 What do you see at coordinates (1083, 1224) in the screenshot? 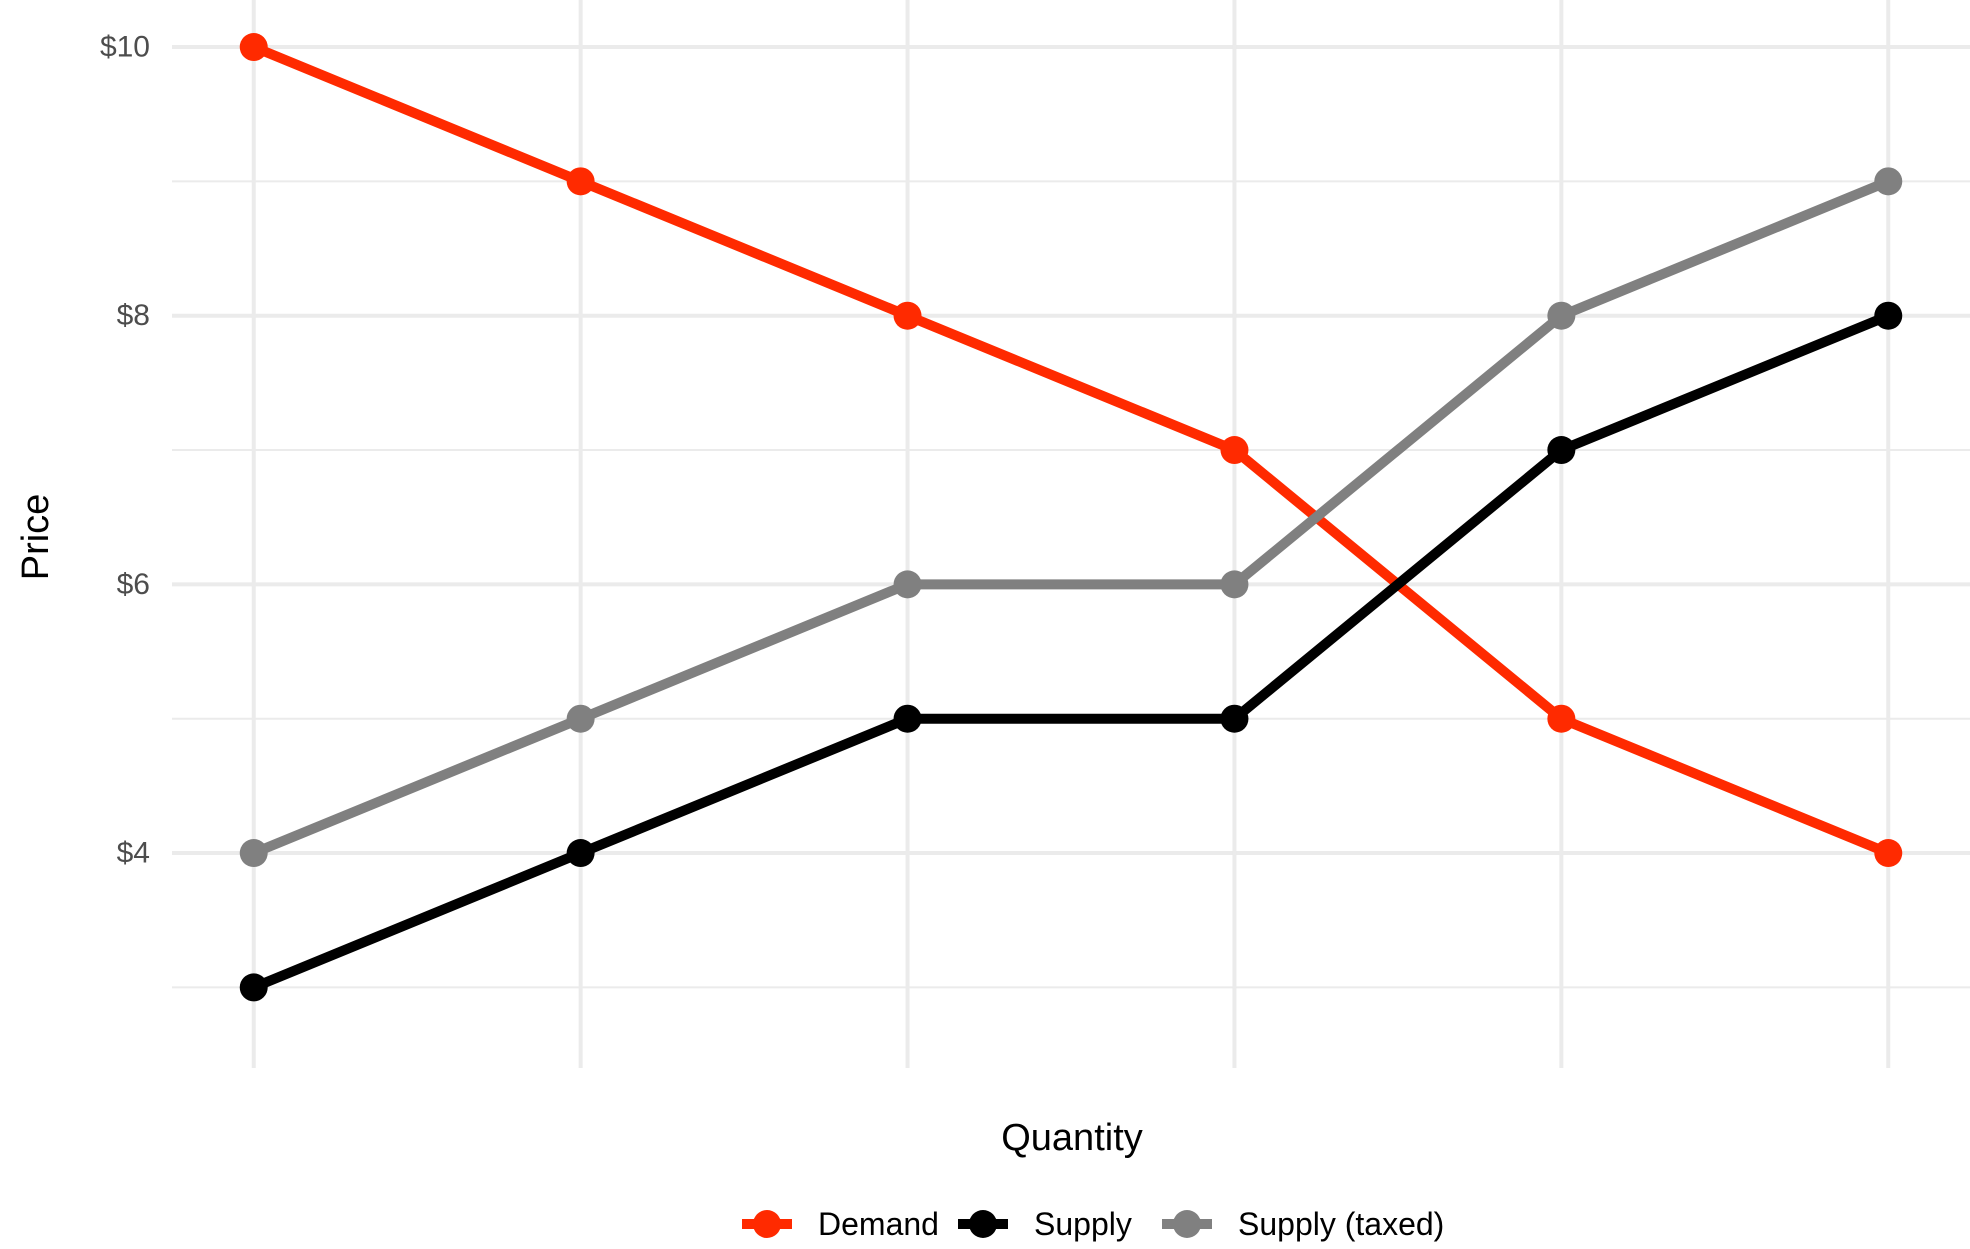
I see `legend-label: Supply` at bounding box center [1083, 1224].